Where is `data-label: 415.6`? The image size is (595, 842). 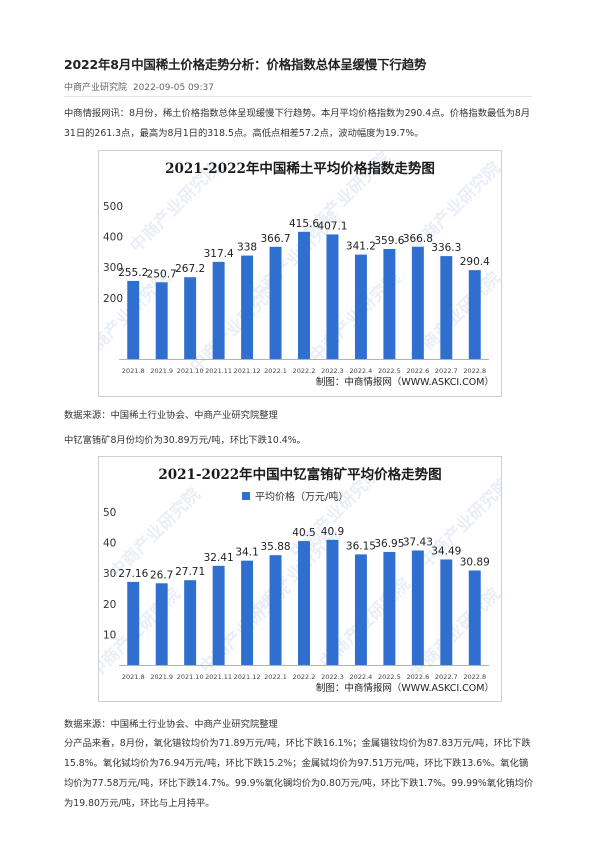
data-label: 415.6 is located at coordinates (304, 224).